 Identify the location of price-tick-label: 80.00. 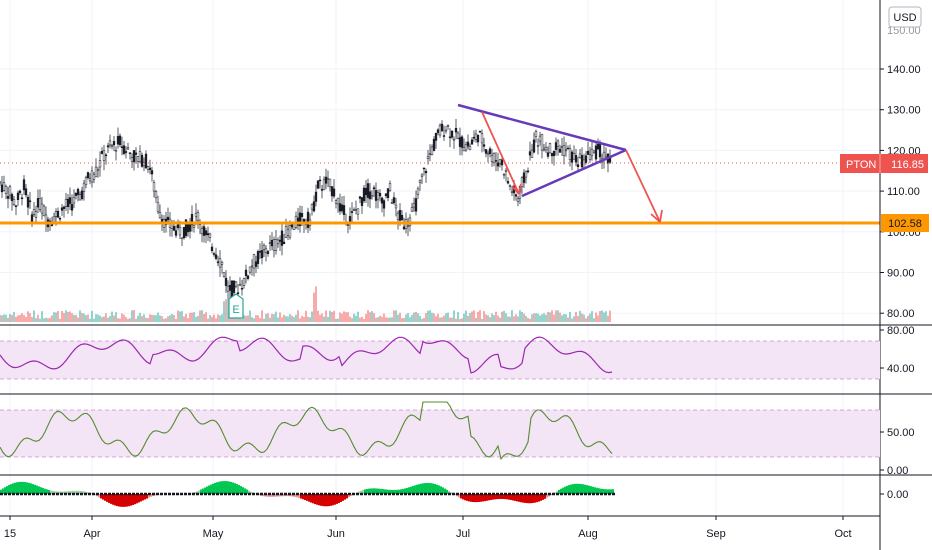
(901, 314).